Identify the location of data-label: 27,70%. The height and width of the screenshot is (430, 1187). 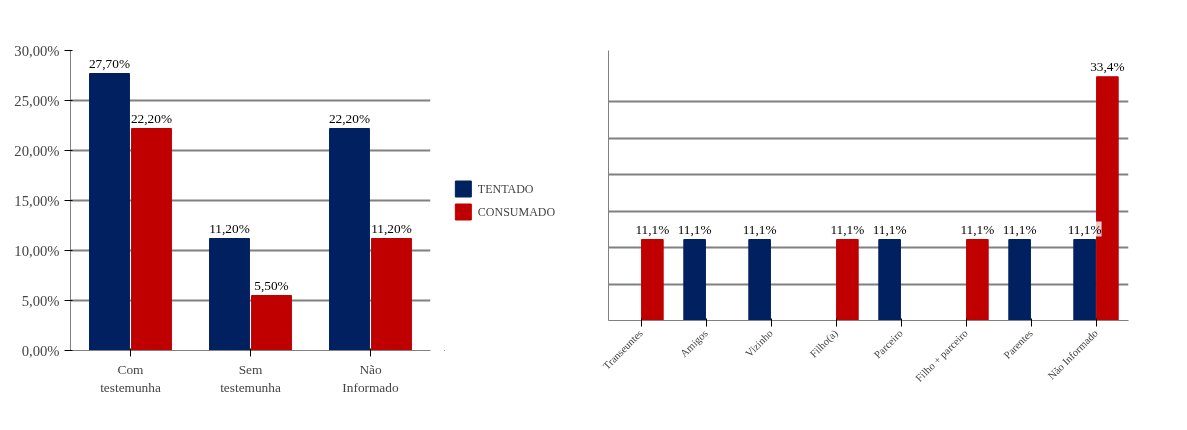
(109, 63).